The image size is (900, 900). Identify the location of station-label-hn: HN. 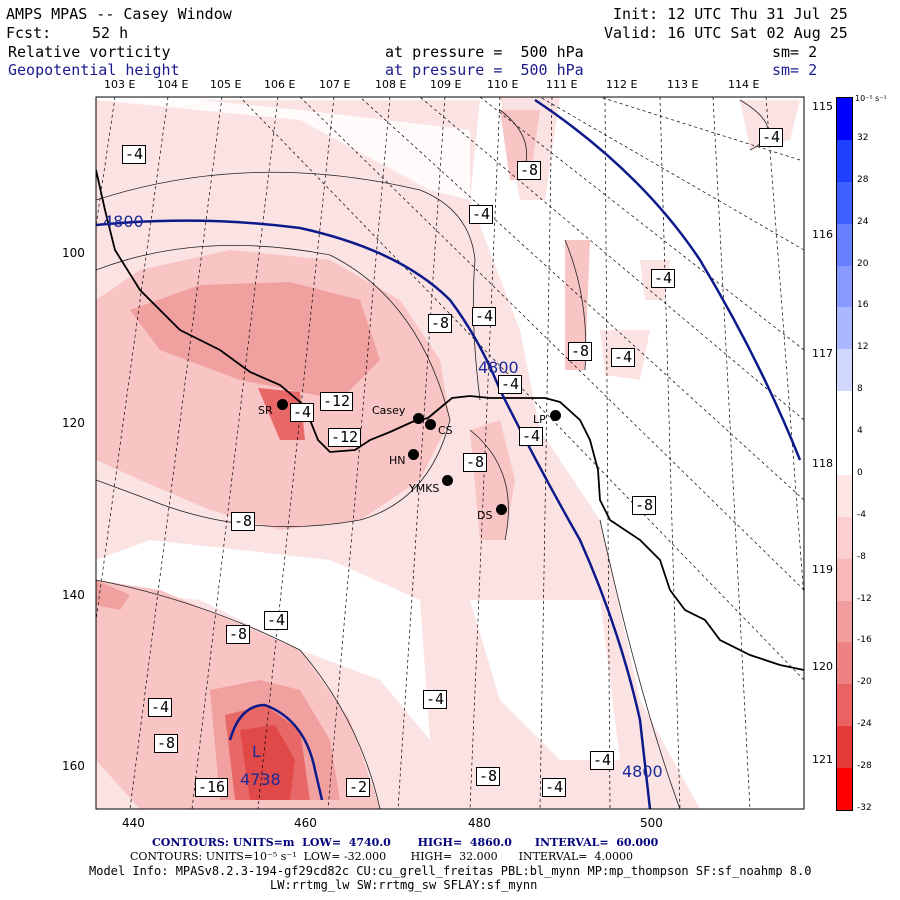
(397, 460).